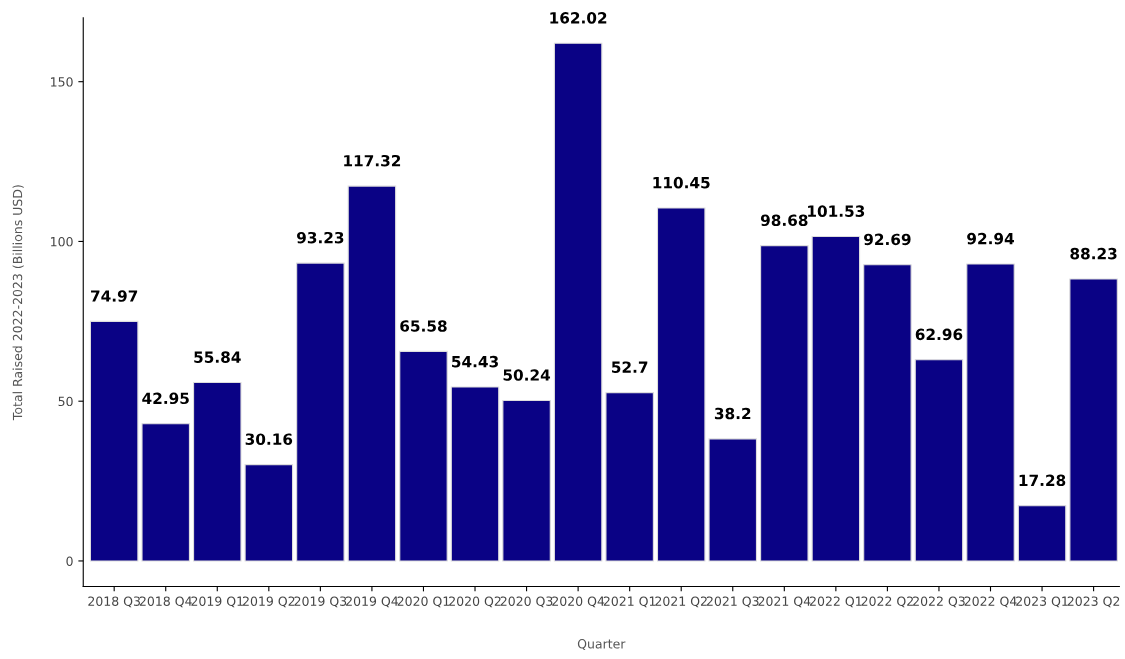 The width and height of the screenshot is (1125, 659). I want to click on data-label: 50.24, so click(527, 375).